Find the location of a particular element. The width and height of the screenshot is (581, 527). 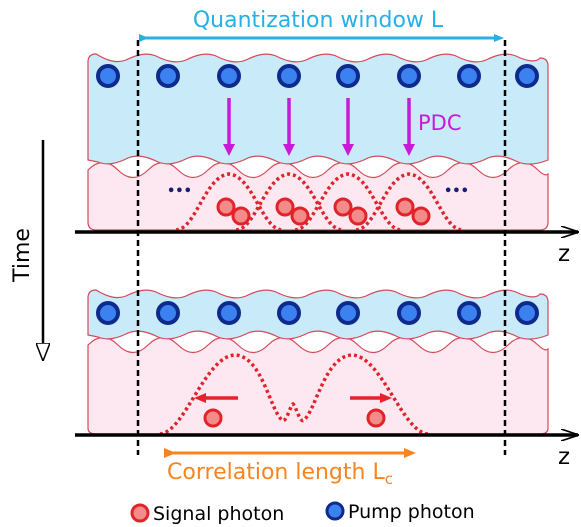

top-signal-photons is located at coordinates (323, 211).